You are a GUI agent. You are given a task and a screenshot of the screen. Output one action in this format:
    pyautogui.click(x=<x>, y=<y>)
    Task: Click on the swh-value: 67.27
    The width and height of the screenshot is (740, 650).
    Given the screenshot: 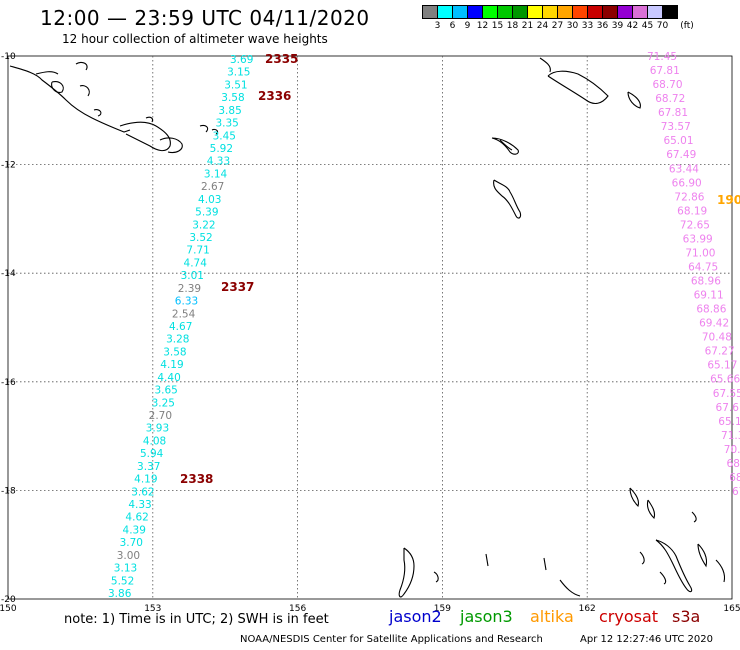 What is the action you would take?
    pyautogui.click(x=720, y=352)
    